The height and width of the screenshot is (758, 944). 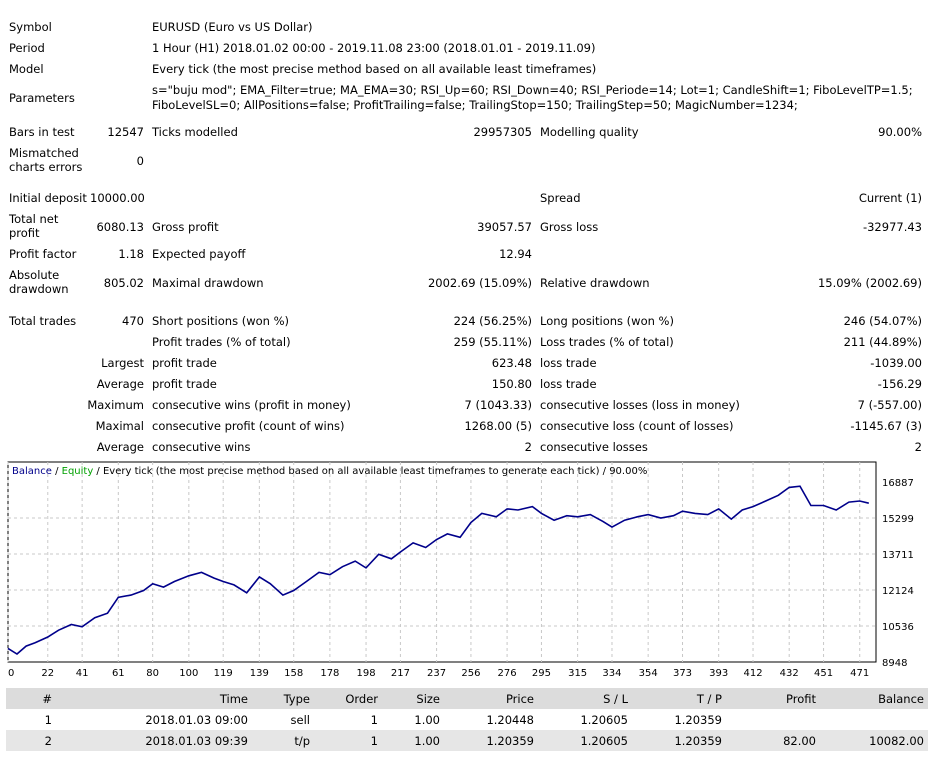 I want to click on y-tick-label: 13711, so click(x=898, y=555).